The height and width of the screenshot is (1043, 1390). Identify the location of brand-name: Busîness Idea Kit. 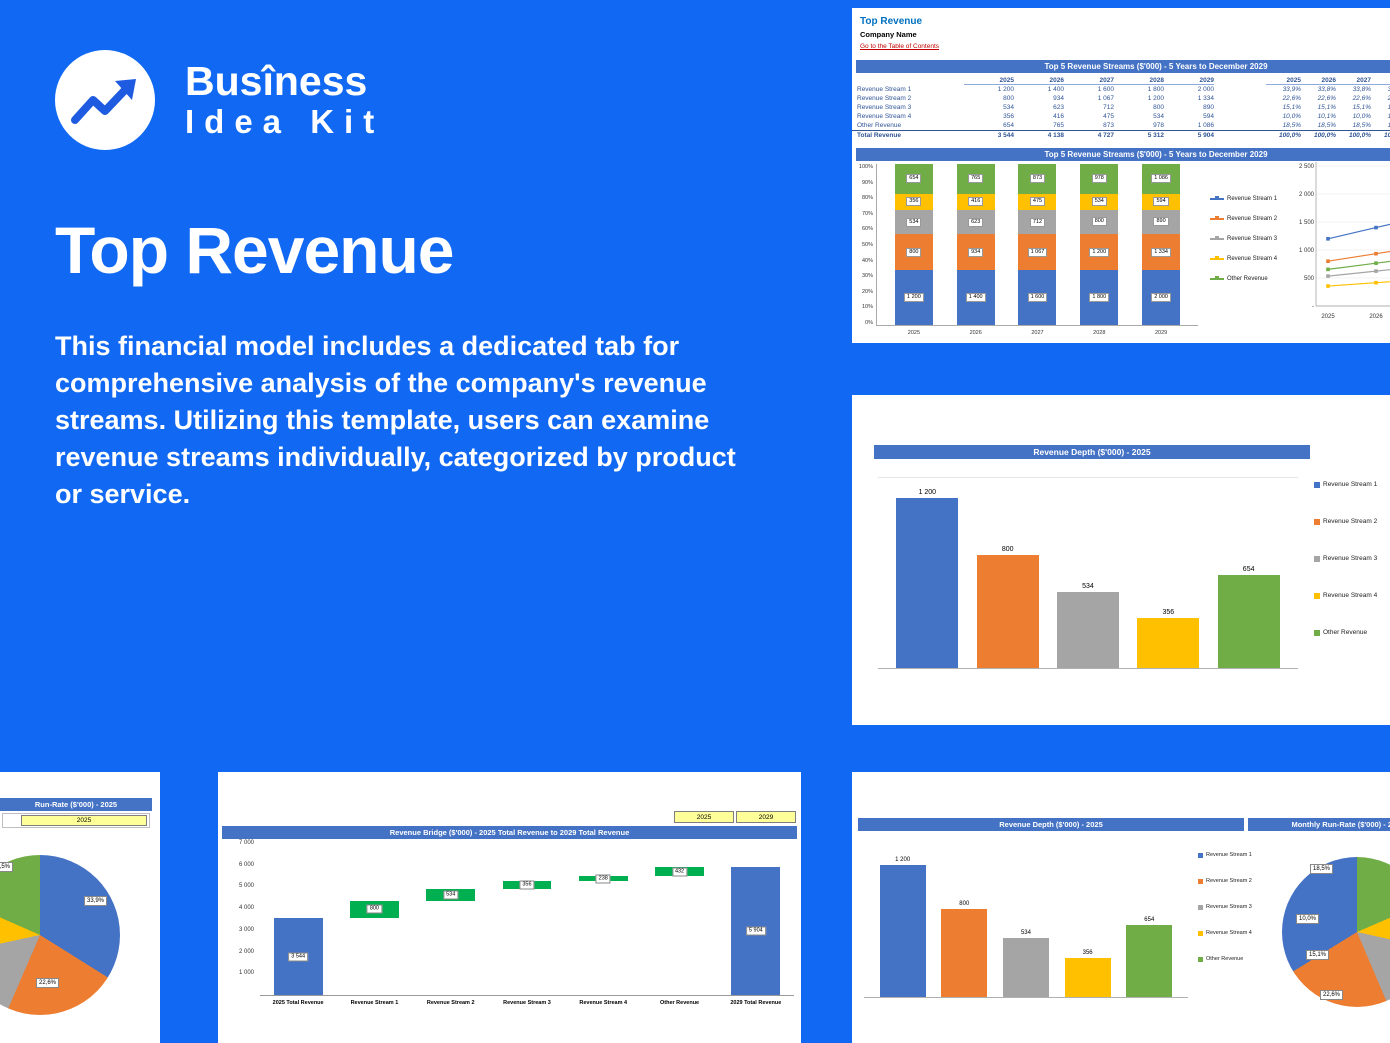
(284, 100).